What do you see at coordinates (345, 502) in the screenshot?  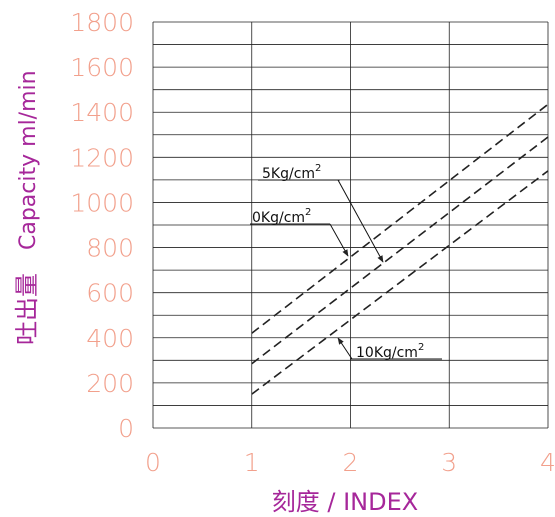 I see `x-axis-label: 刻度 / INDEX` at bounding box center [345, 502].